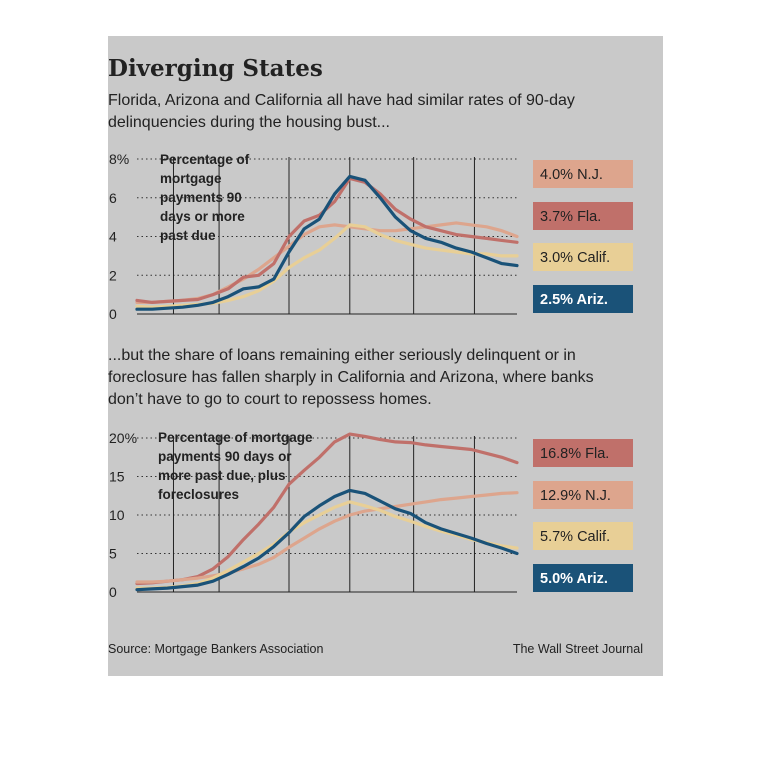  Describe the element at coordinates (119, 159) in the screenshot. I see `y-tick-label: 8%` at that location.